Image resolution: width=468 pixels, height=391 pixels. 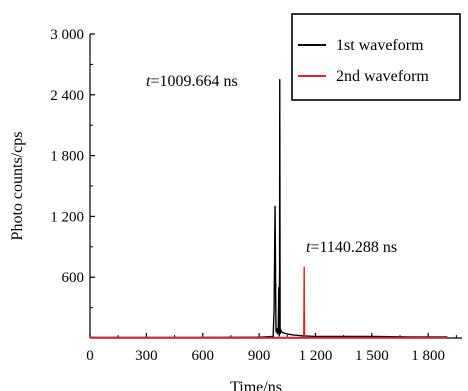 I want to click on x-tick-label: 600, so click(x=202, y=356).